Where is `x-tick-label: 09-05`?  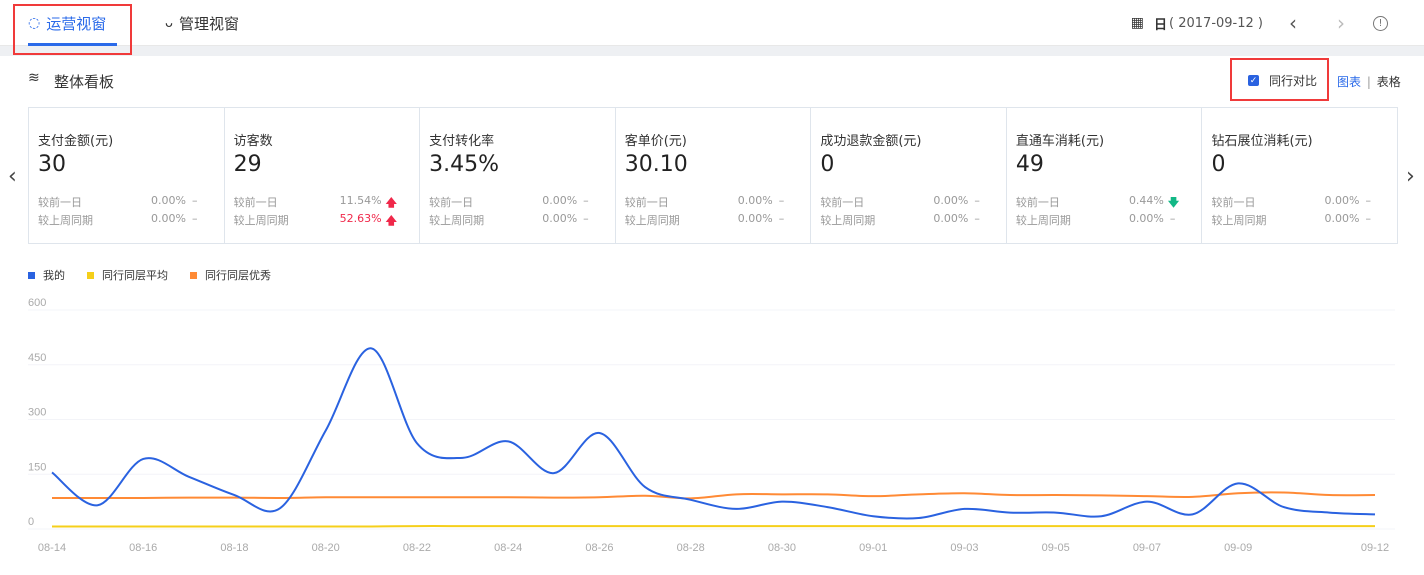 x-tick-label: 09-05 is located at coordinates (1056, 548).